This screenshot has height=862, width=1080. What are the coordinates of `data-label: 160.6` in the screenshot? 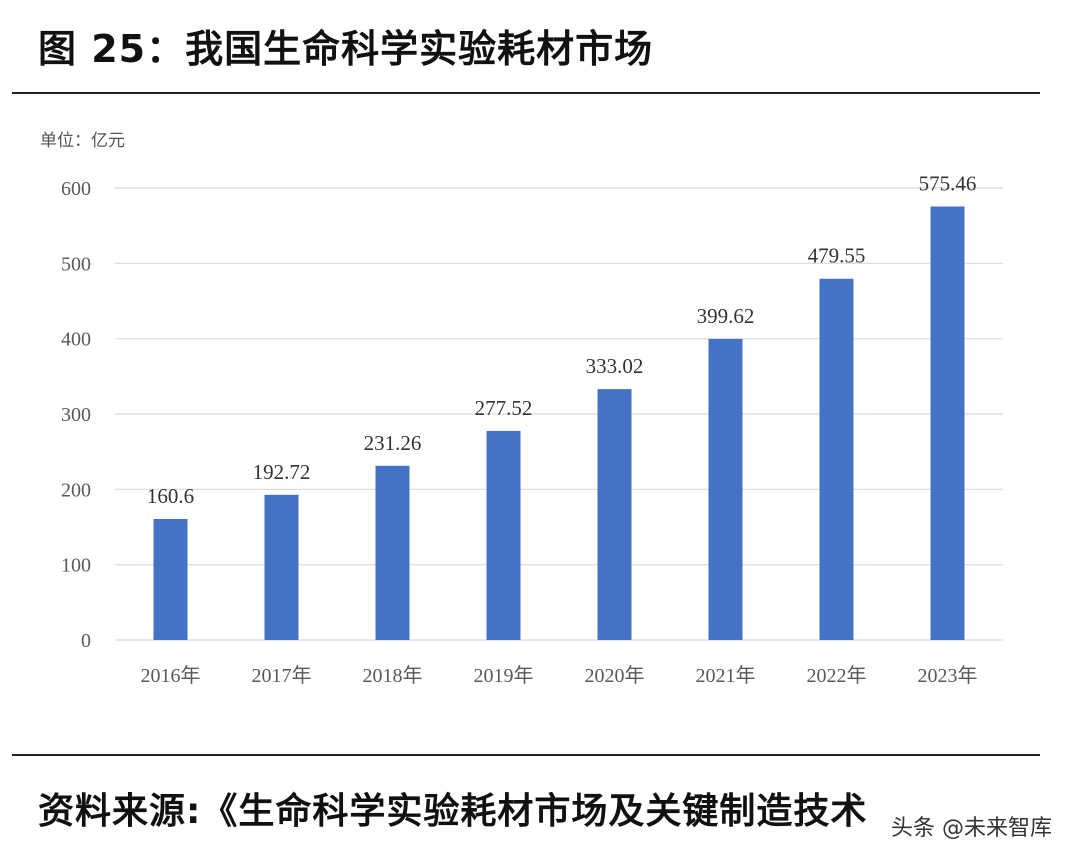 It's located at (170, 496).